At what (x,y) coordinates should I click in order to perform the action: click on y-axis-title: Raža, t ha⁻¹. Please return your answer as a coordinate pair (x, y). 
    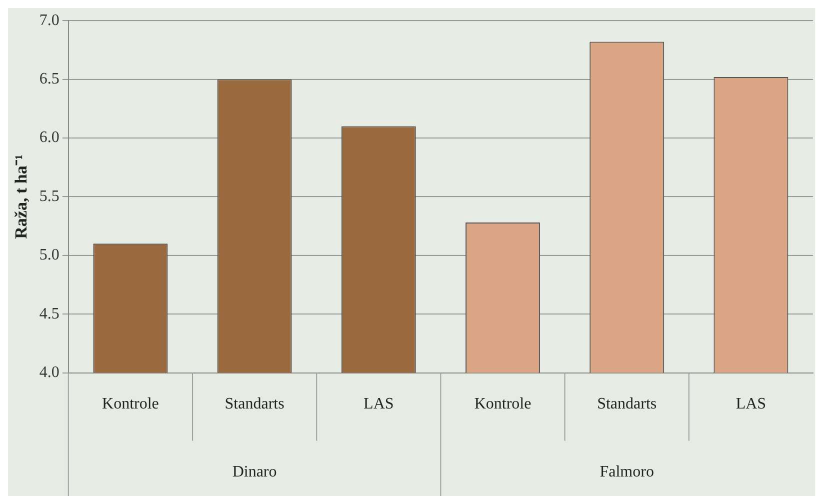
    Looking at the image, I should click on (21, 196).